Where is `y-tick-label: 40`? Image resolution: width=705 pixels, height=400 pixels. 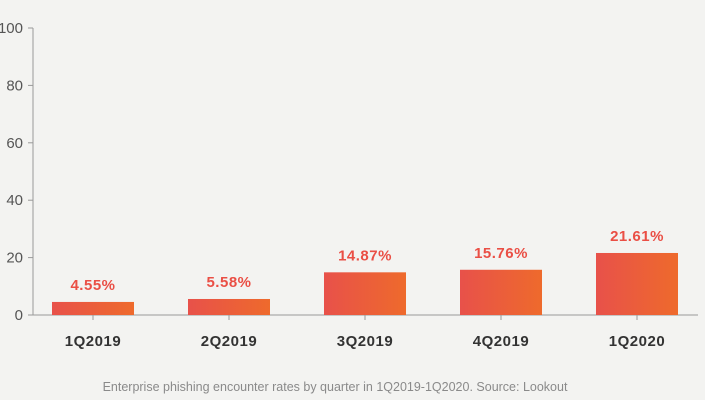
y-tick-label: 40 is located at coordinates (14, 200).